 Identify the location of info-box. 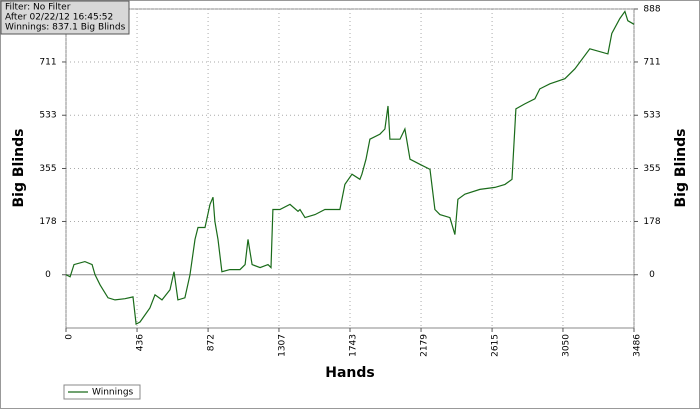
(65, 17).